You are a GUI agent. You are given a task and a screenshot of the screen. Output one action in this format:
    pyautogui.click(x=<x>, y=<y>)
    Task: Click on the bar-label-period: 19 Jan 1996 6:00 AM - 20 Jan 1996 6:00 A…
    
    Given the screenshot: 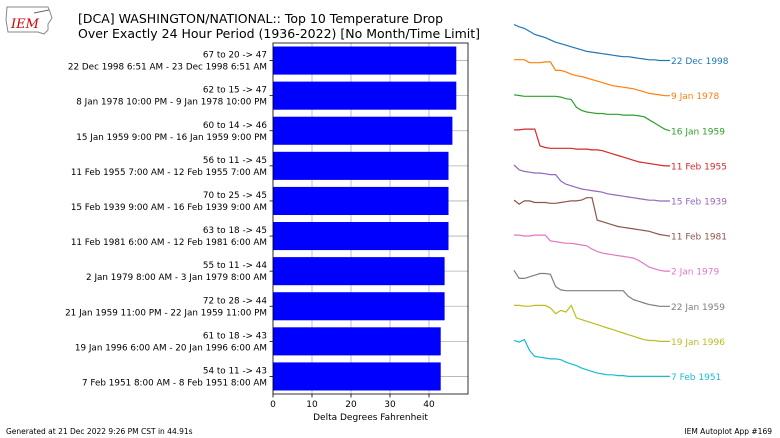 What is the action you would take?
    pyautogui.click(x=171, y=348)
    